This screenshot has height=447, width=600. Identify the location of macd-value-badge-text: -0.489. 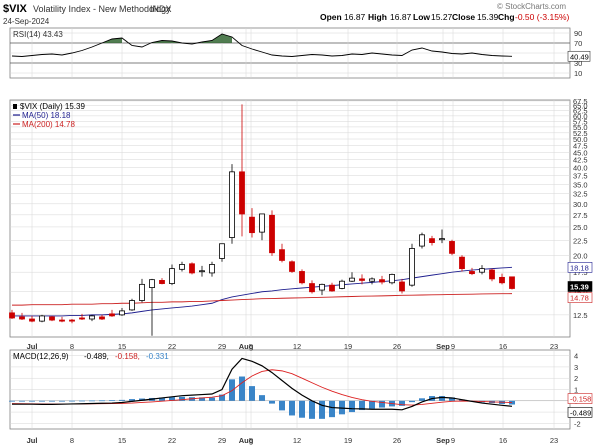
(580, 412).